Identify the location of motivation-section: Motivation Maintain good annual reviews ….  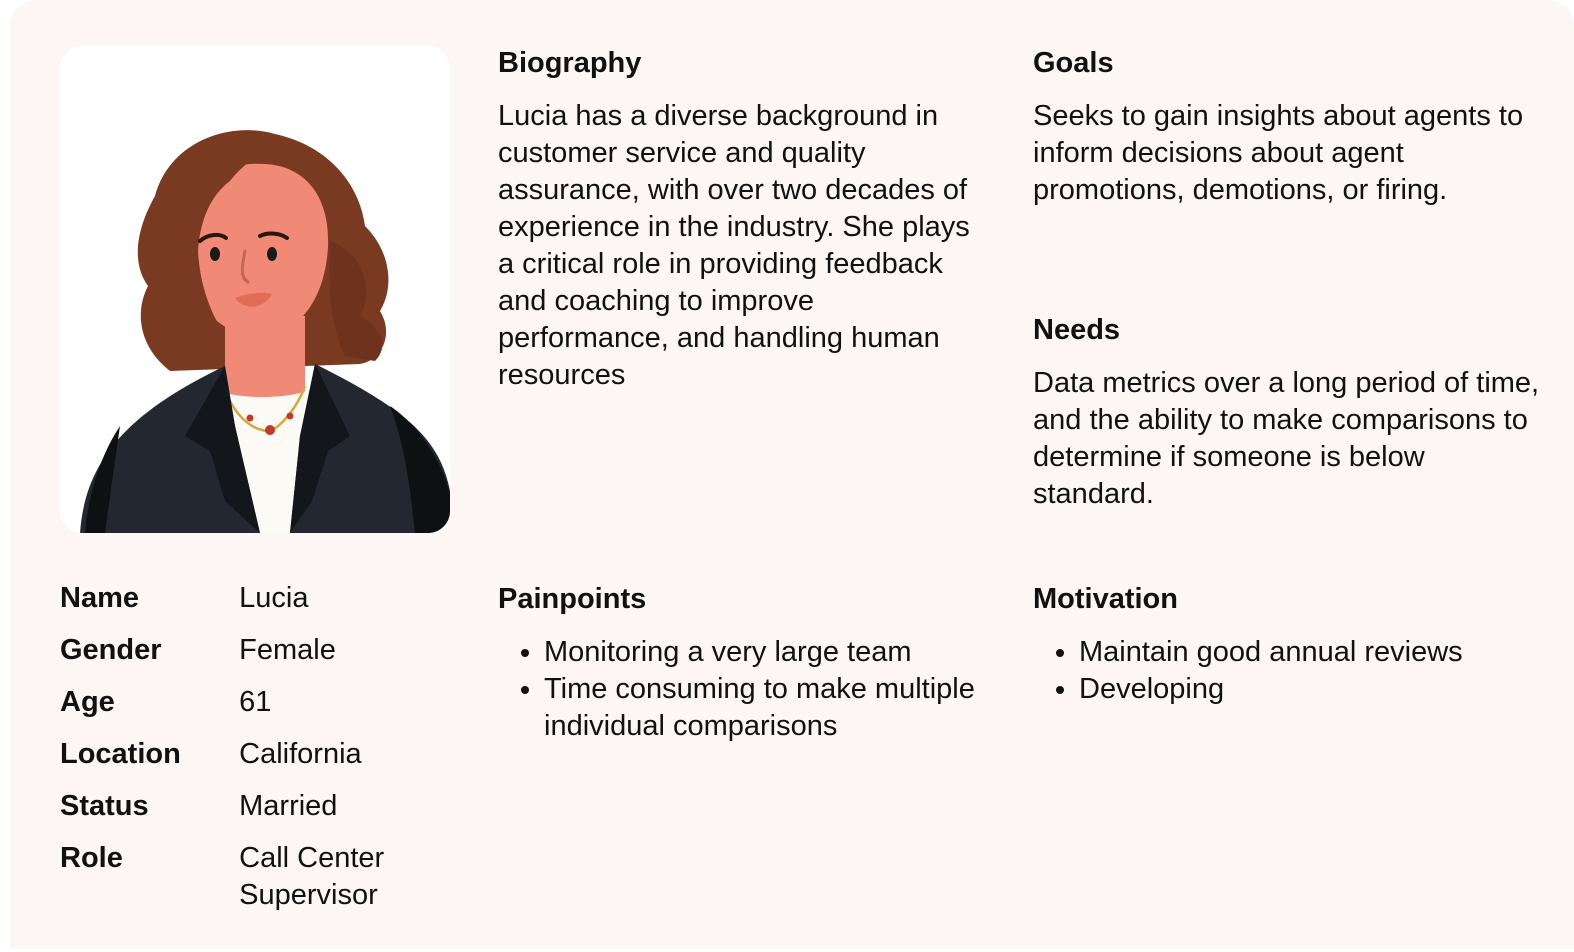
(1303, 644).